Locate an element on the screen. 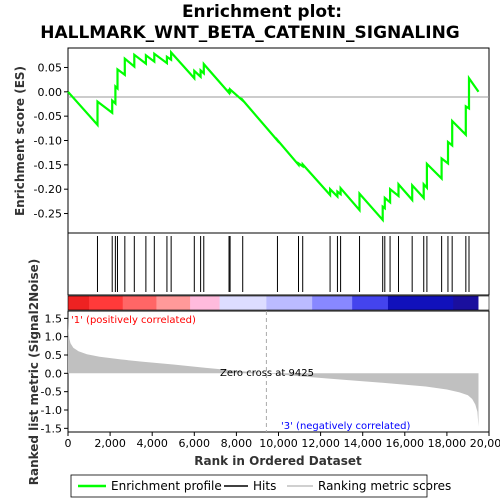 This screenshot has width=500, height=500. x-tick-label: 0 is located at coordinates (68, 443).